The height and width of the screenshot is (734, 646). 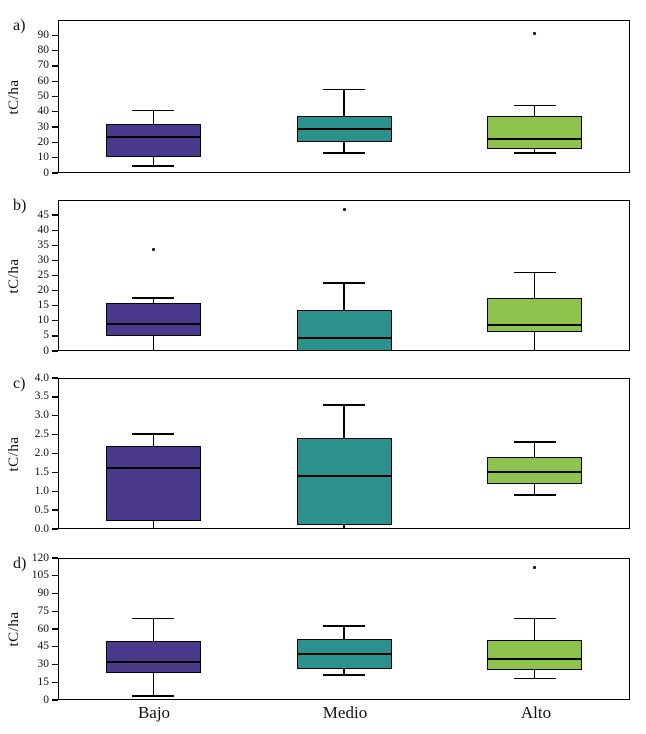 I want to click on box-b-bajo, so click(x=153, y=319).